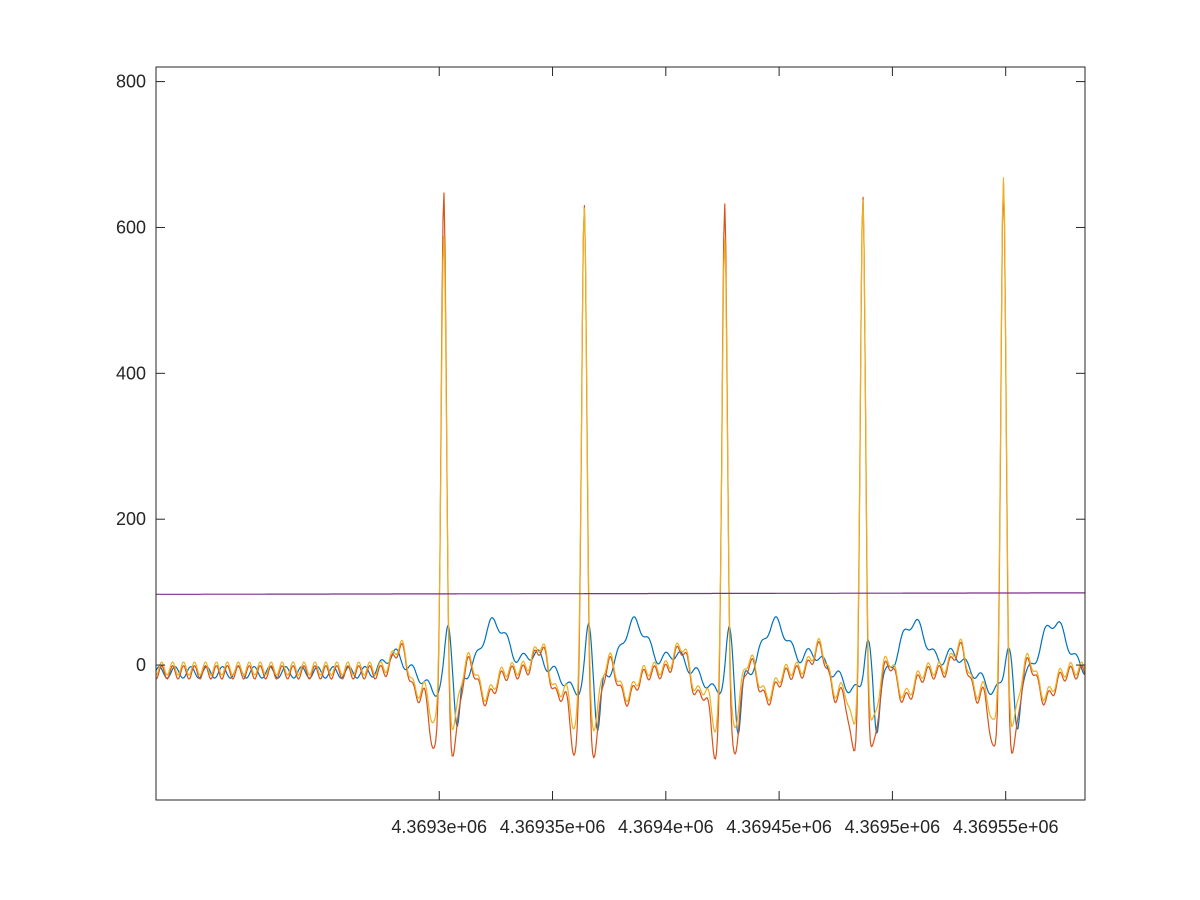 The image size is (1200, 900). I want to click on x-tick-label: 4.3694e+06, so click(666, 827).